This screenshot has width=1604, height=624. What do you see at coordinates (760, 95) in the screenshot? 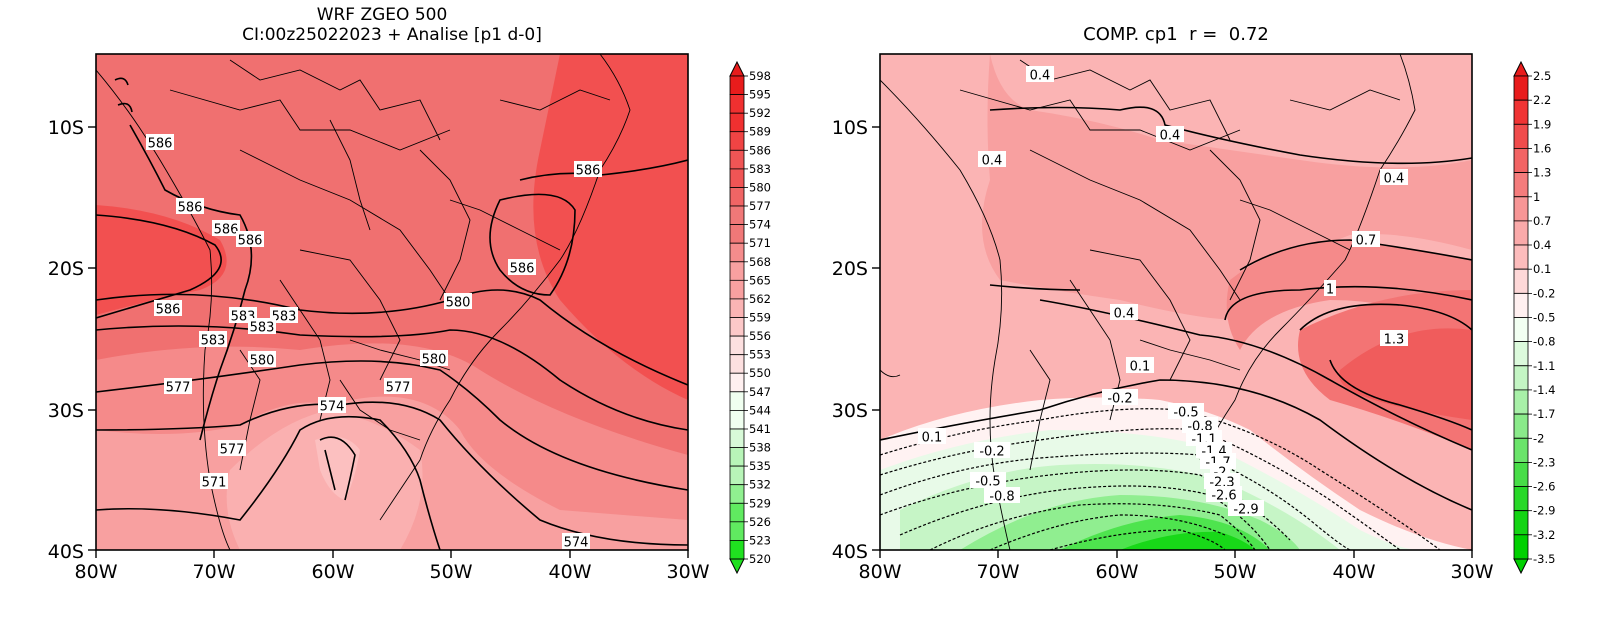
I see `left-colorbar-label: 595` at bounding box center [760, 95].